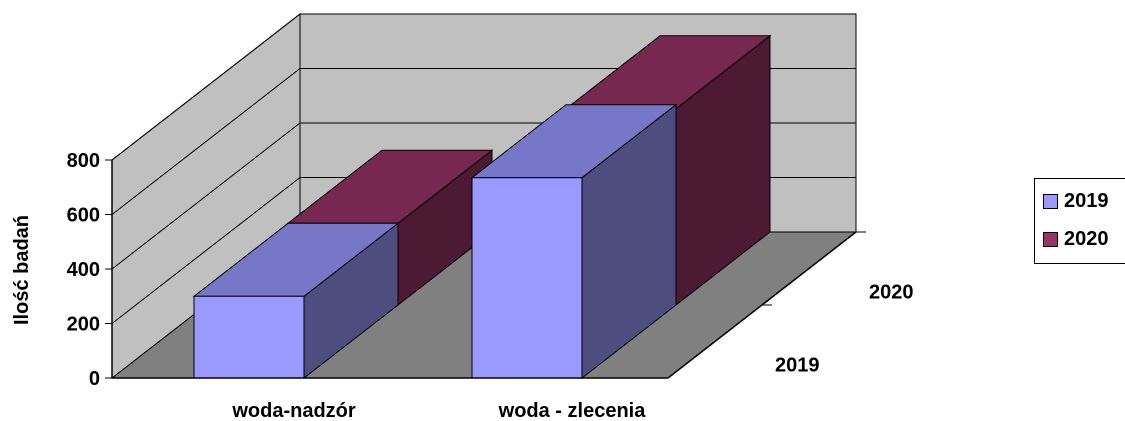 The height and width of the screenshot is (421, 1125). What do you see at coordinates (22, 270) in the screenshot?
I see `y-axis-title: Ilość badań` at bounding box center [22, 270].